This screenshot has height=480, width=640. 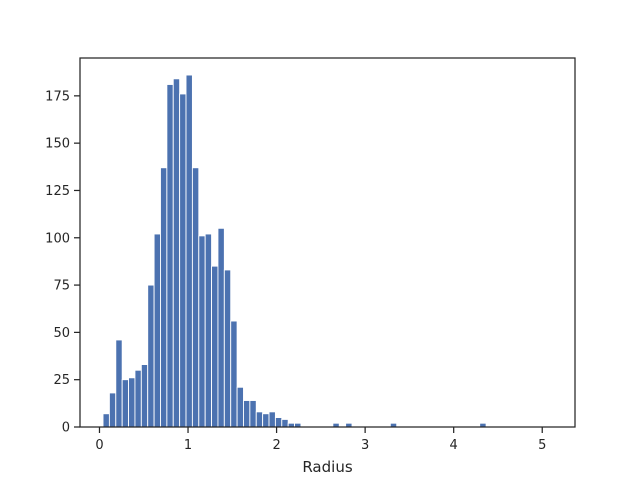 I want to click on y-tick-label: 50, so click(x=61, y=333).